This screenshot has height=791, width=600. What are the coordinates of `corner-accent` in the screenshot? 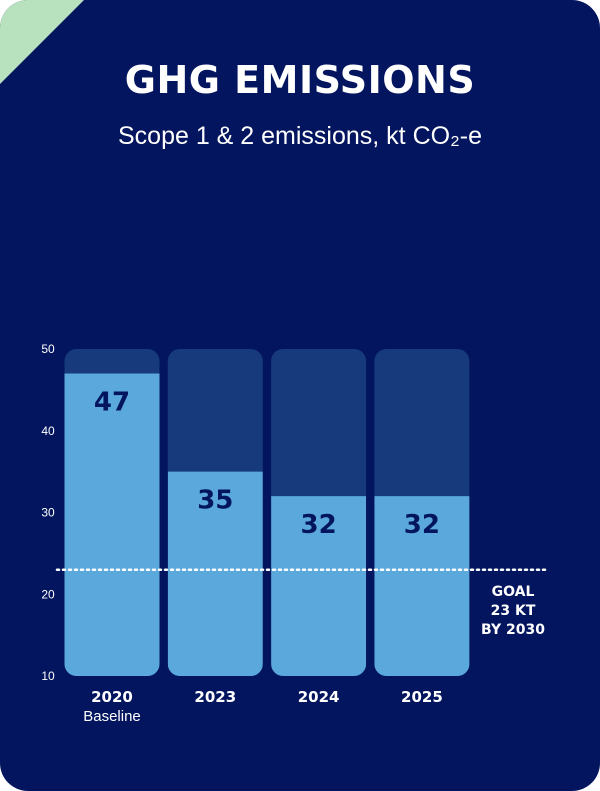 It's located at (42, 42).